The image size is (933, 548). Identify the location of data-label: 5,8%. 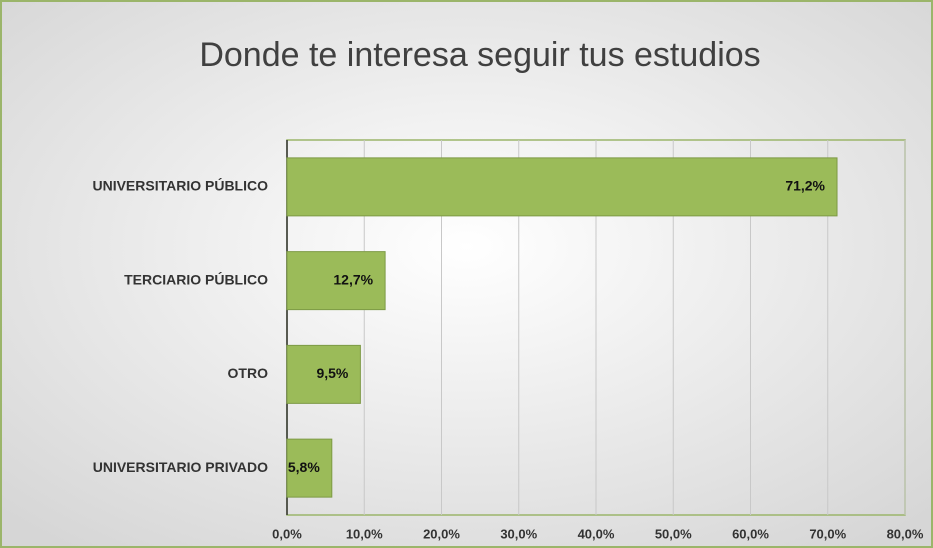
(304, 467).